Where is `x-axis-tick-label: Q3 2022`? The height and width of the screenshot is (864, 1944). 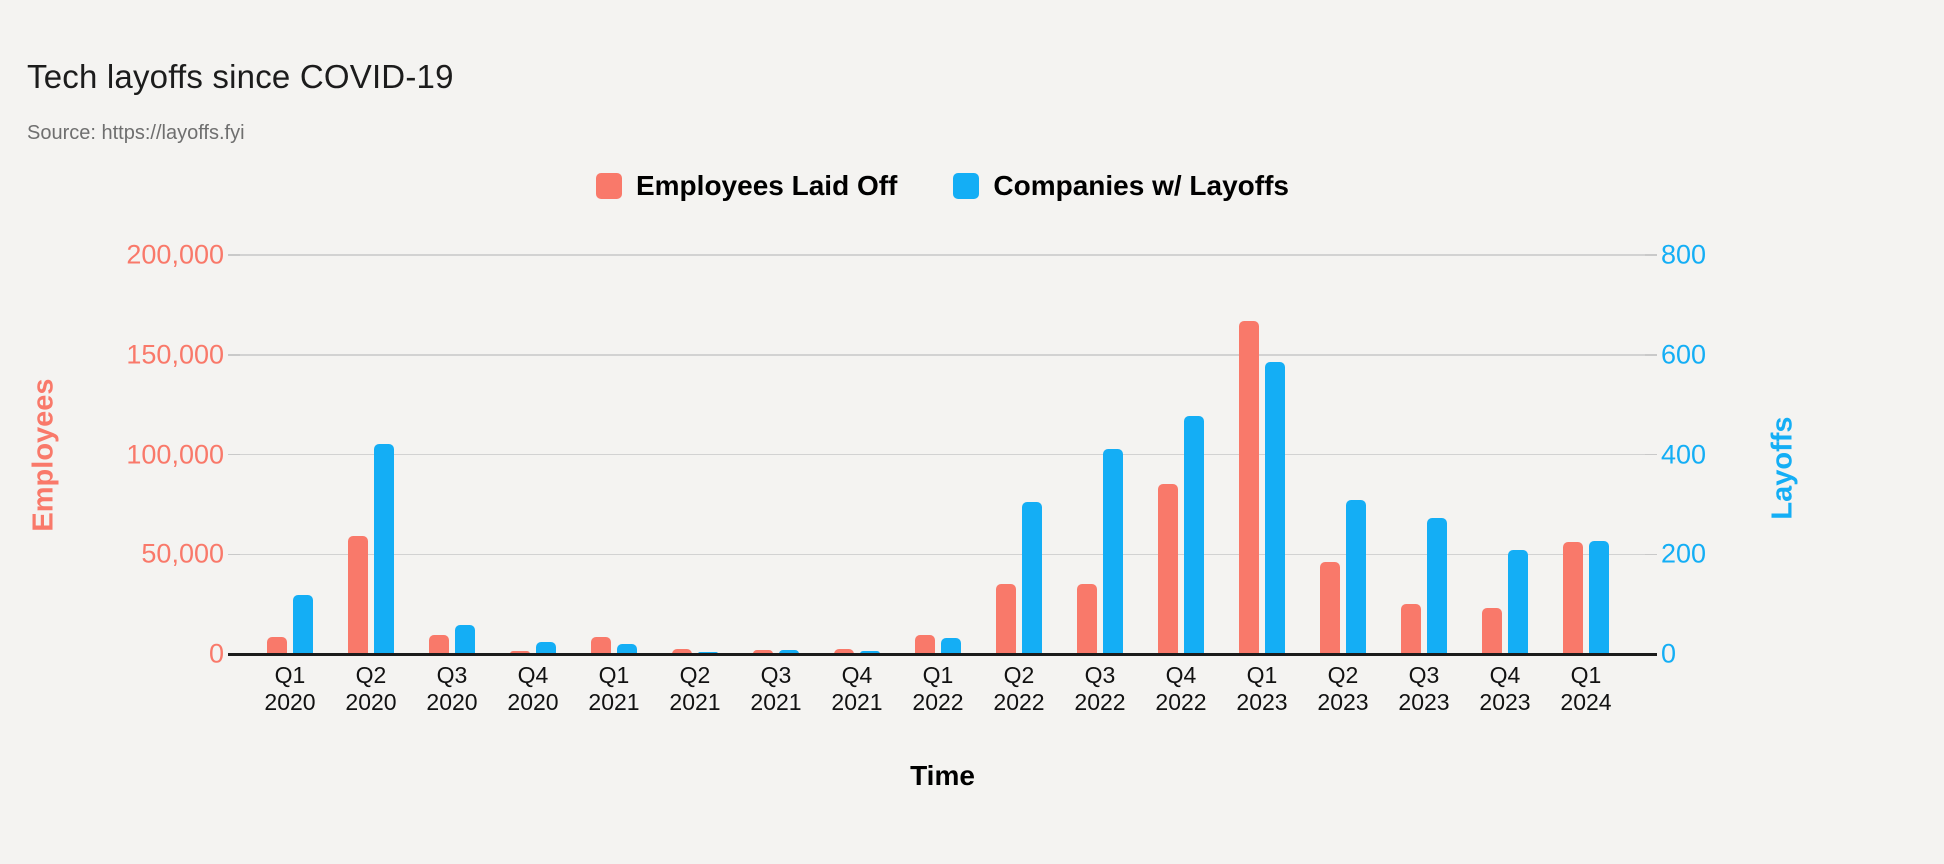 x-axis-tick-label: Q3 2022 is located at coordinates (1100, 689).